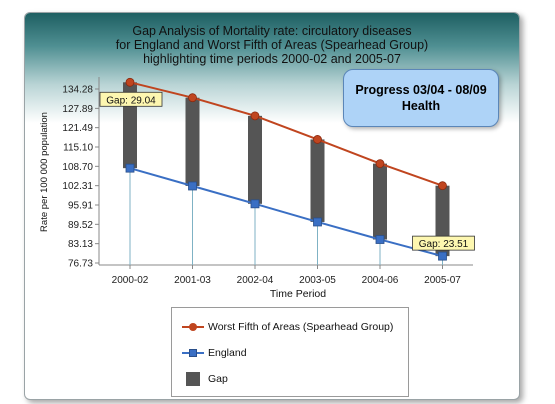 The height and width of the screenshot is (404, 555). I want to click on y-tick-label: 102.31, so click(77, 186).